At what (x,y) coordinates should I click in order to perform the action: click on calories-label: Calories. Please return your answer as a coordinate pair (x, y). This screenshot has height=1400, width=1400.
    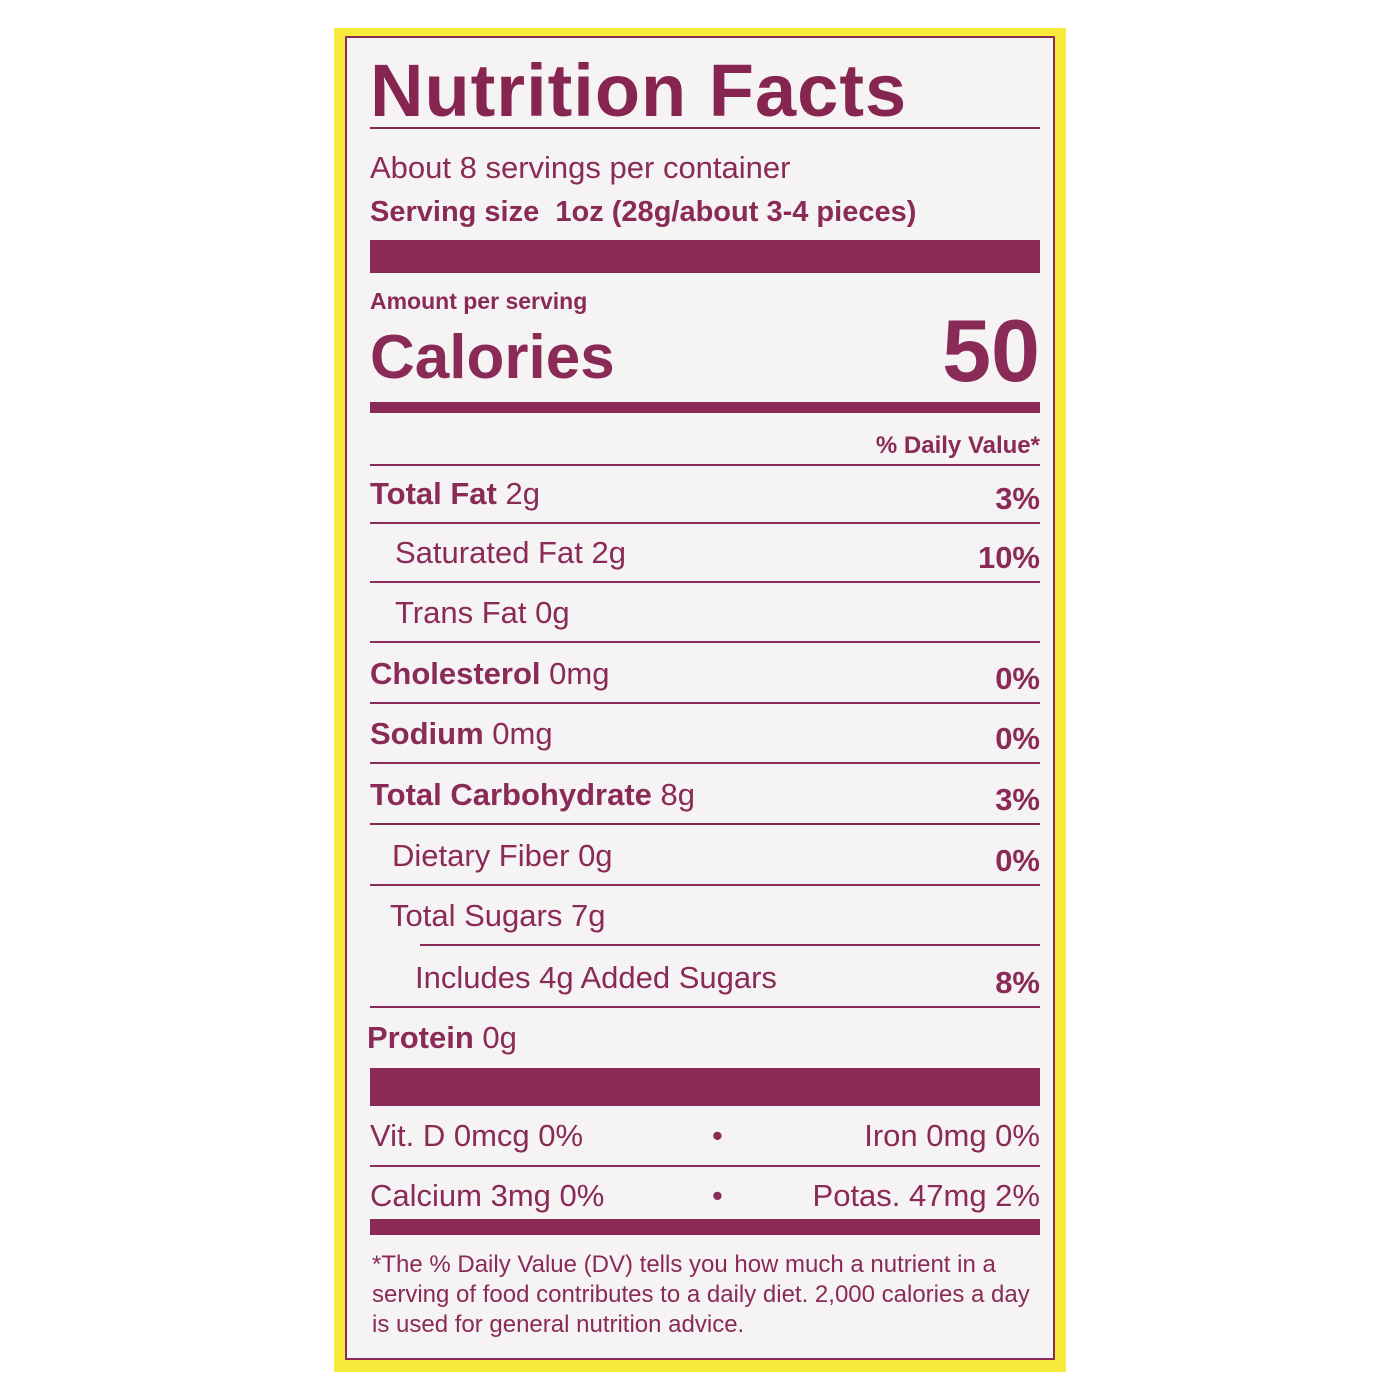
    Looking at the image, I should click on (492, 357).